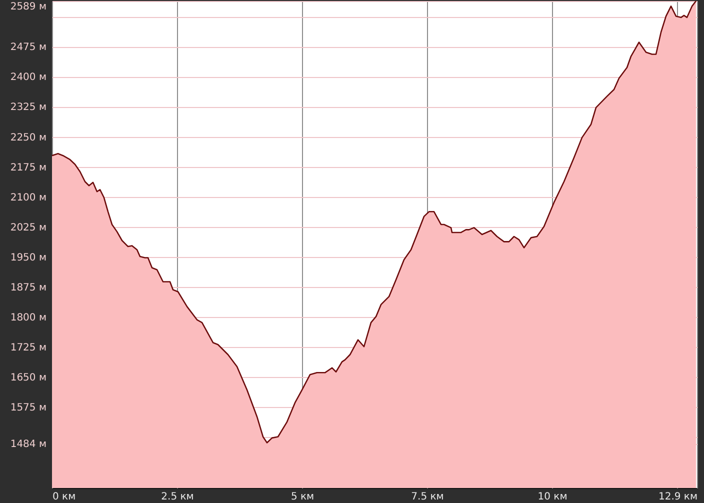 This screenshot has width=704, height=503. What do you see at coordinates (28, 168) in the screenshot?
I see `y-tick-label: 2175 м` at bounding box center [28, 168].